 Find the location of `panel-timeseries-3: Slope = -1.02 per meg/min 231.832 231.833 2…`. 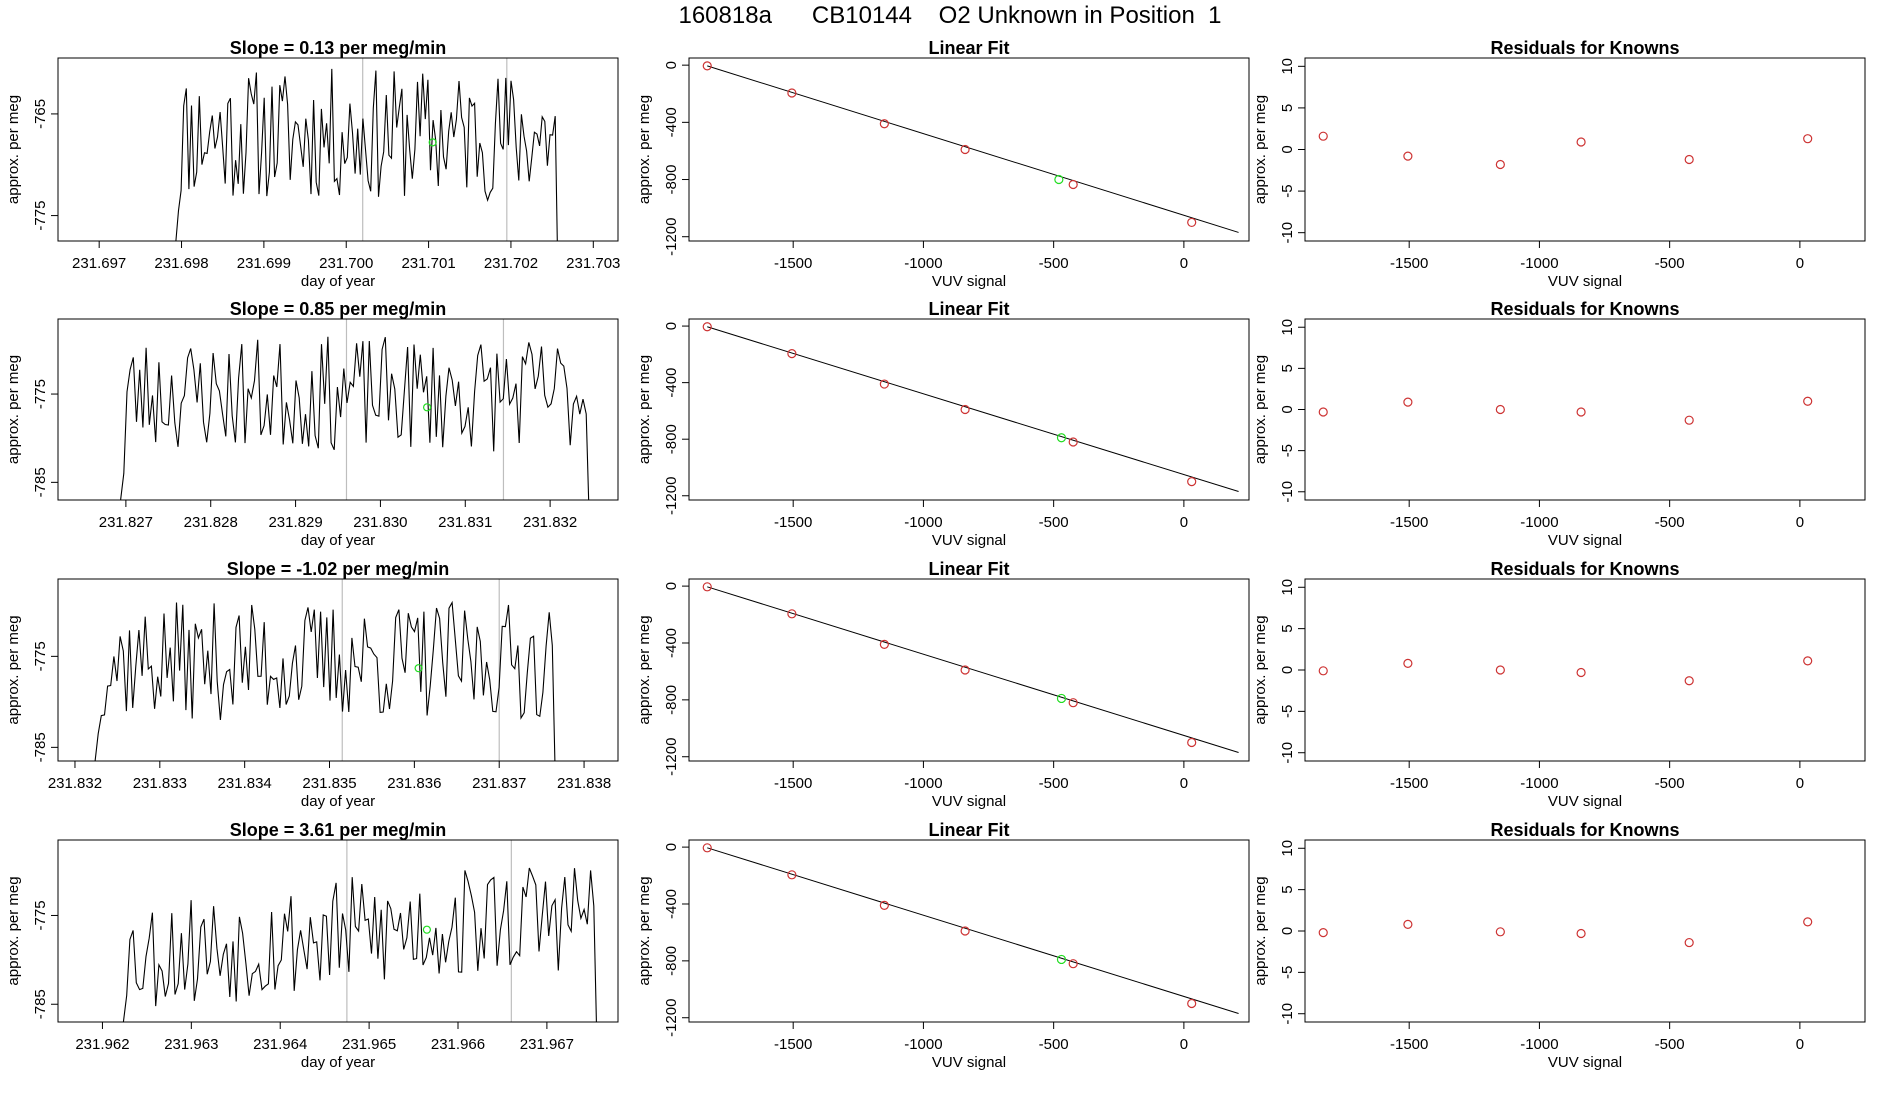

panel-timeseries-3: Slope = -1.02 per meg/min 231.832 231.833 2… is located at coordinates (312, 684).